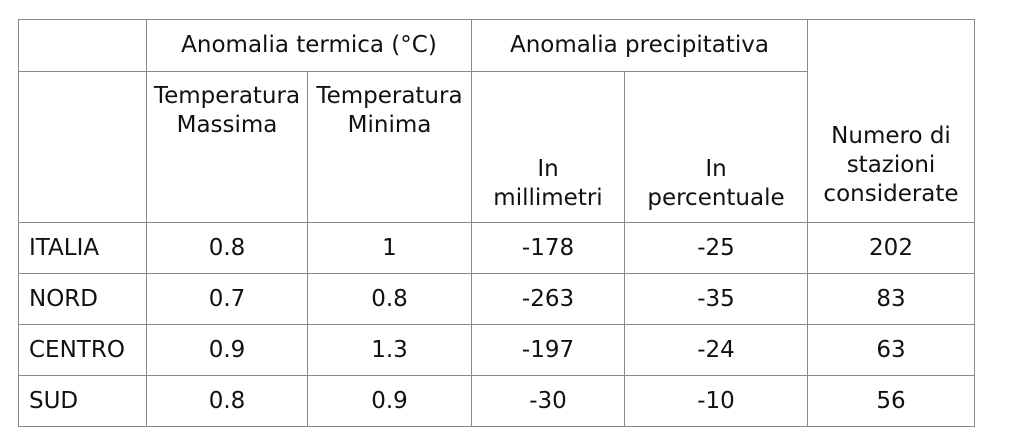 This screenshot has width=1013, height=443. What do you see at coordinates (716, 248) in the screenshot?
I see `pct-cell: -25` at bounding box center [716, 248].